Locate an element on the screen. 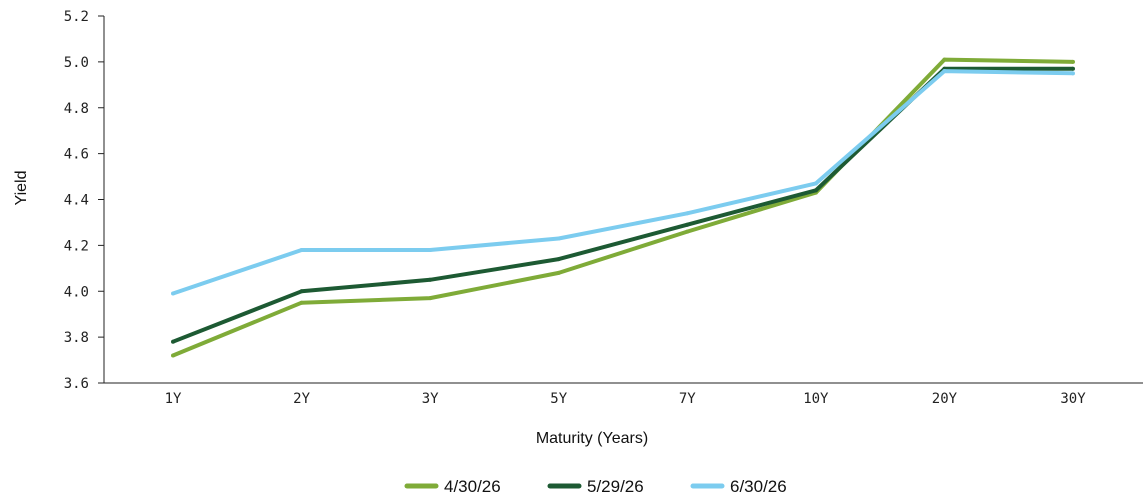 The image size is (1143, 496). y-axis-ticks: 3.6 3.8 4.0 4.2 4.4 4.6 4.8 5.0 5.2 is located at coordinates (84, 200).